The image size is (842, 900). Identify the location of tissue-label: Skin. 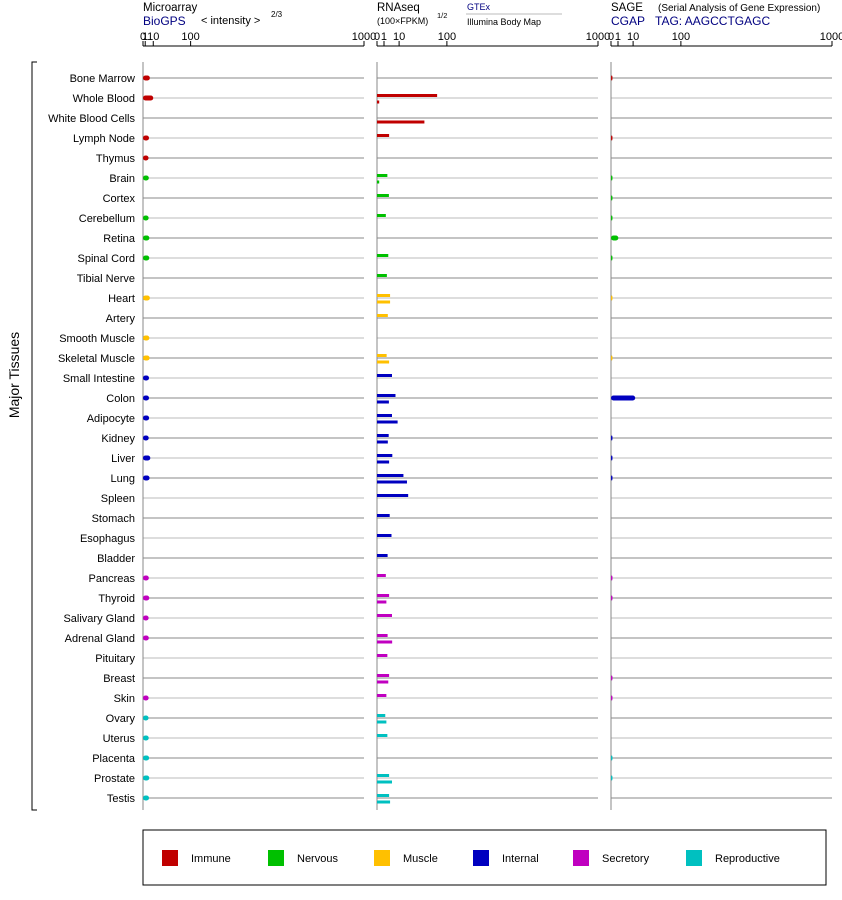
(124, 699).